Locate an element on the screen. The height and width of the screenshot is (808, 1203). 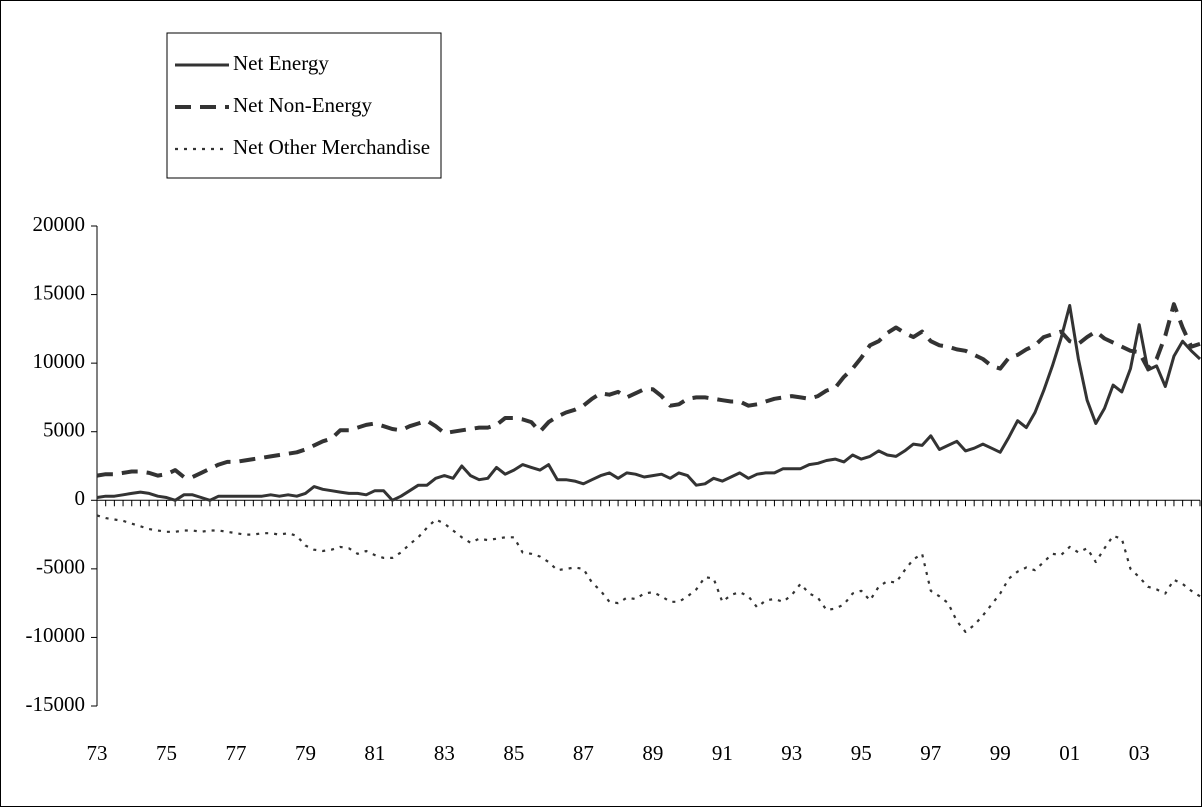
y-tick-label: -5000 is located at coordinates (60, 567).